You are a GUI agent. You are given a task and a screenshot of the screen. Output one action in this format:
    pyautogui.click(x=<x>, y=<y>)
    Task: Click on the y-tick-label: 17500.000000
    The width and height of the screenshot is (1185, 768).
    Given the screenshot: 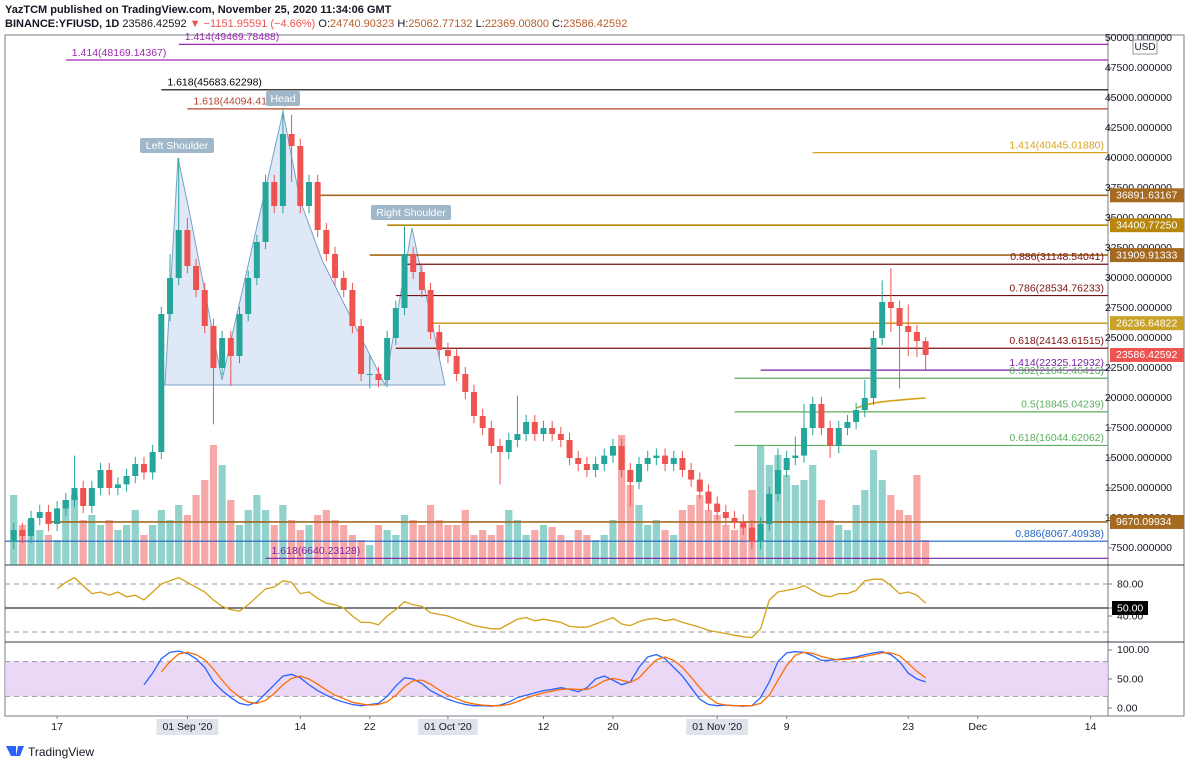 What is the action you would take?
    pyautogui.click(x=1138, y=428)
    